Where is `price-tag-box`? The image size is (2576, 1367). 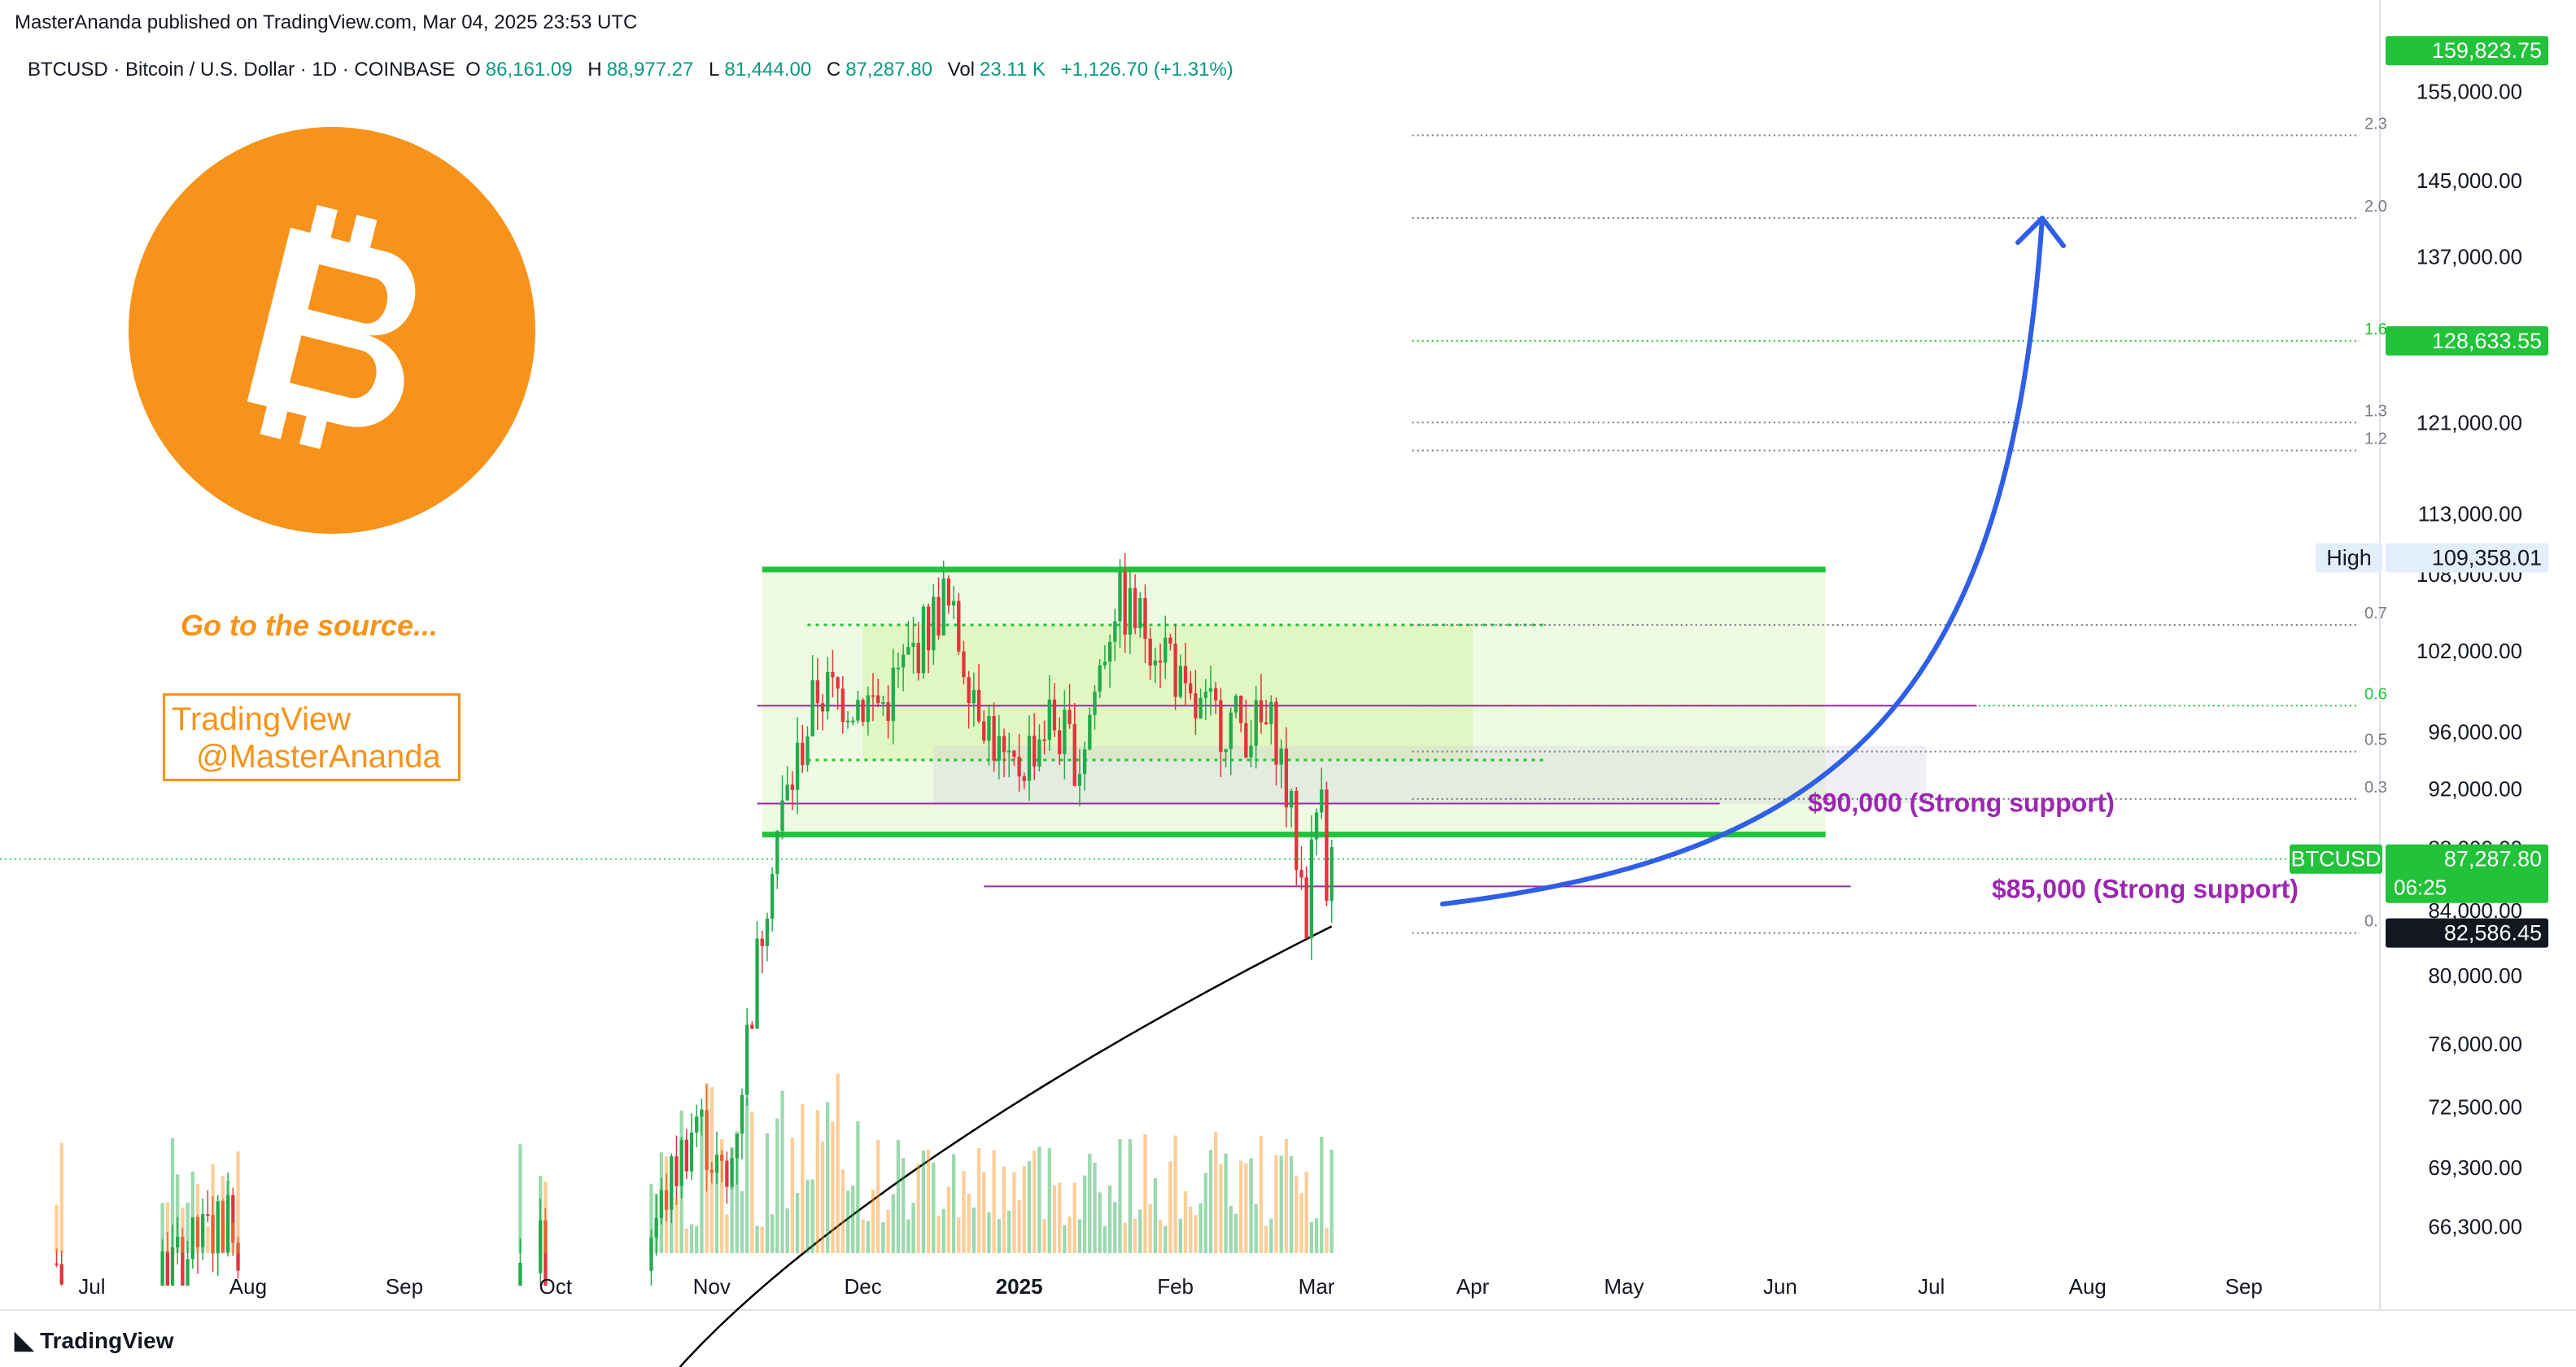
price-tag-box is located at coordinates (2467, 558).